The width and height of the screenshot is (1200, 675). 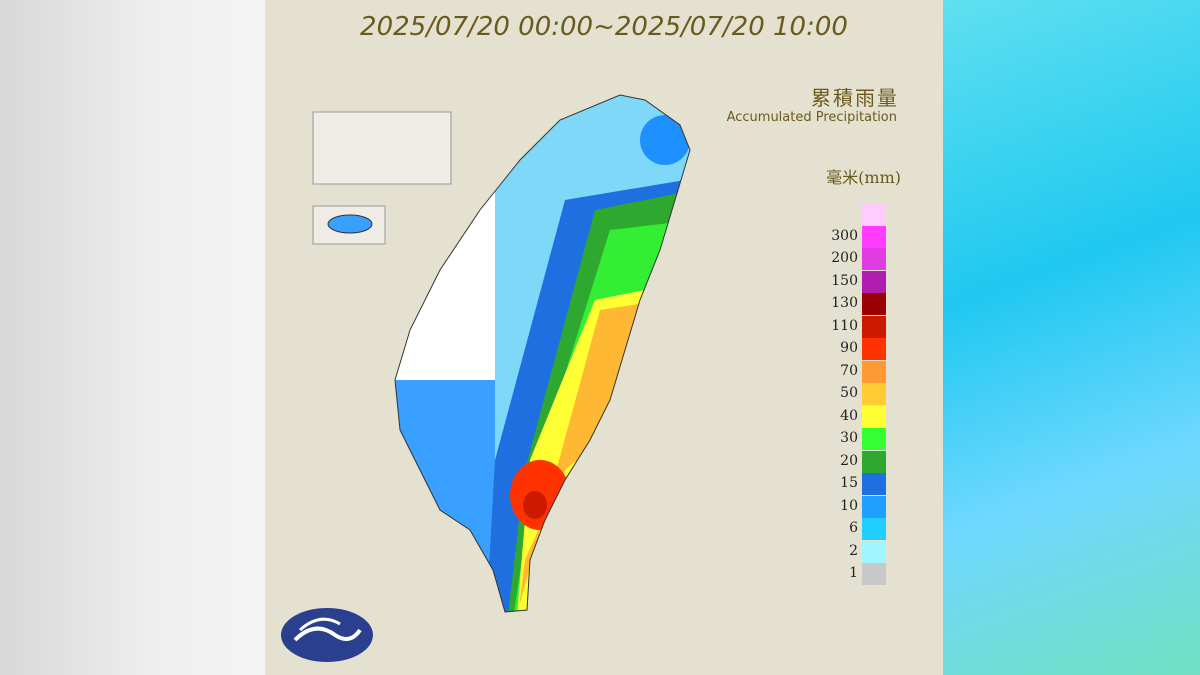 I want to click on legend-label: 200, so click(x=844, y=258).